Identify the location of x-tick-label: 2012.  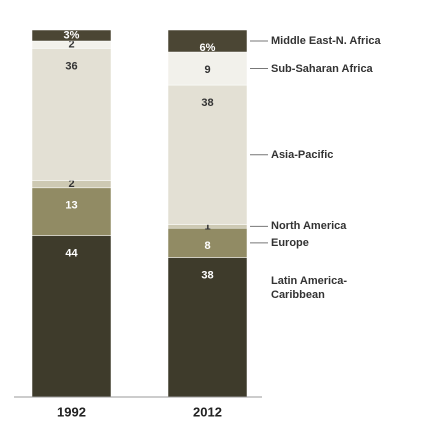
(207, 411).